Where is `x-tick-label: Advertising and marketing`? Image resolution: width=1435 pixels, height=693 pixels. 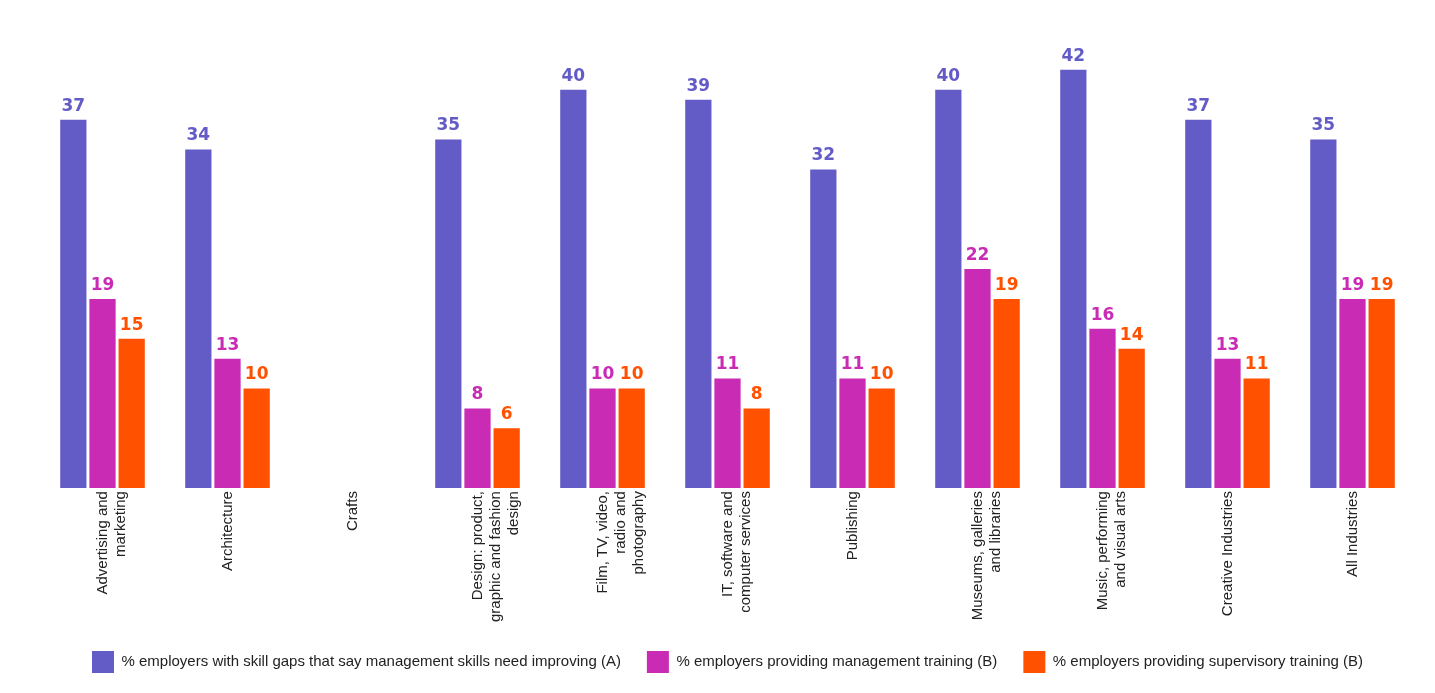 x-tick-label: Advertising and marketing is located at coordinates (110, 543).